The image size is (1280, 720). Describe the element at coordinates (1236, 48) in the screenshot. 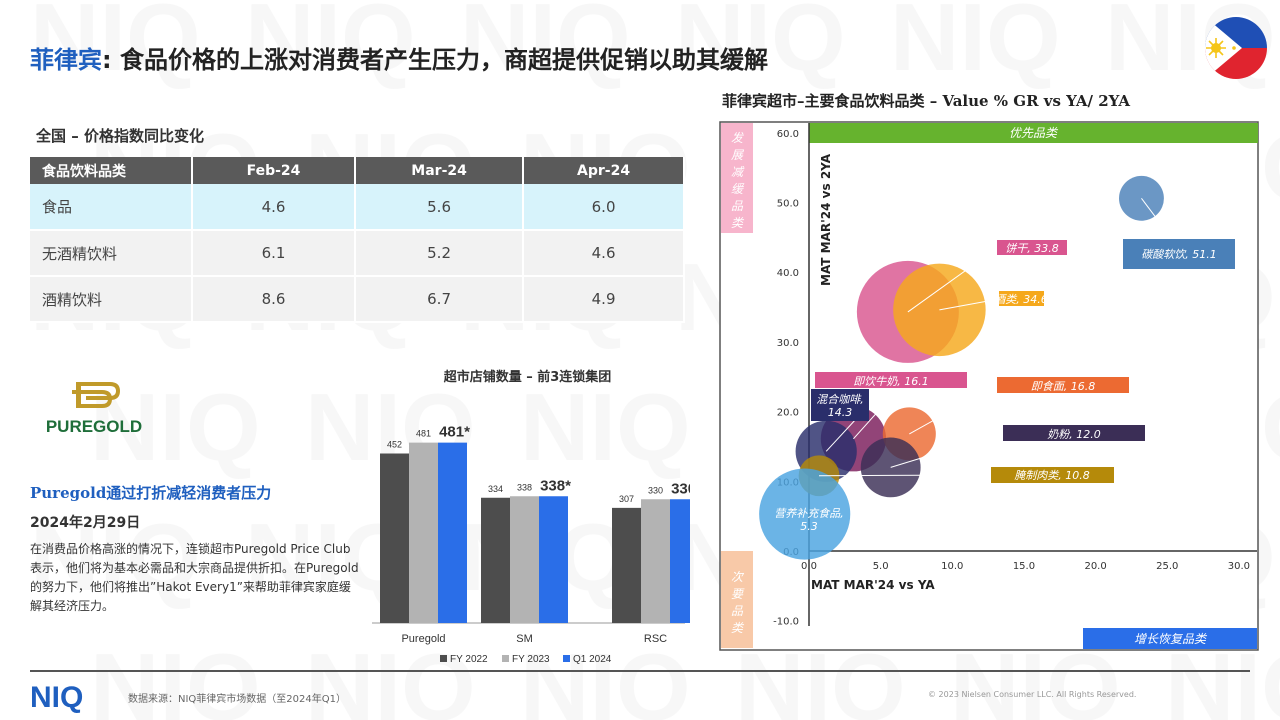

I see `philippines-flag-icon` at that location.